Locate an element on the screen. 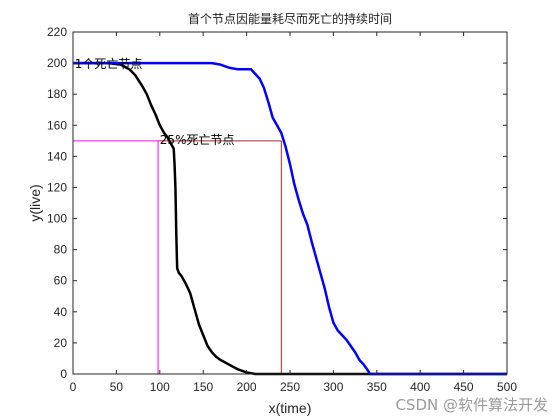 The width and height of the screenshot is (560, 420). y-tick-label: 20 is located at coordinates (61, 343).